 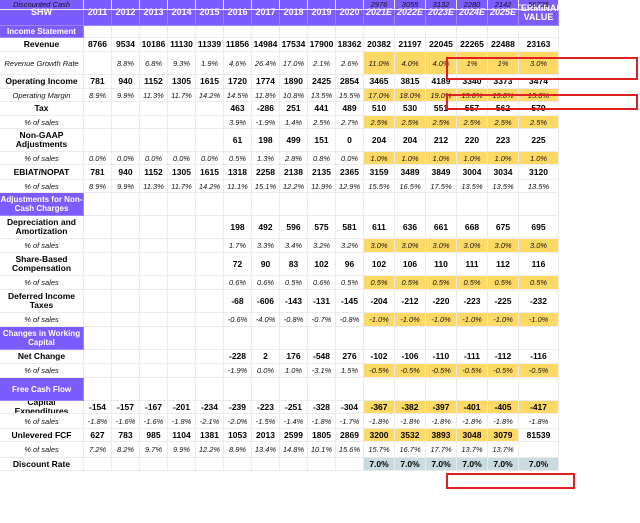 I want to click on table-cell: 781, so click(x=98, y=82).